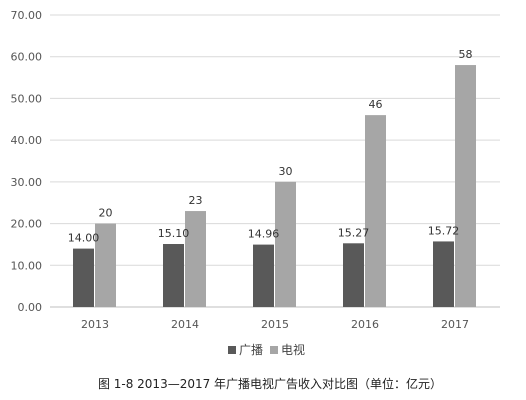  Describe the element at coordinates (354, 232) in the screenshot. I see `data-label: 15.27` at that location.